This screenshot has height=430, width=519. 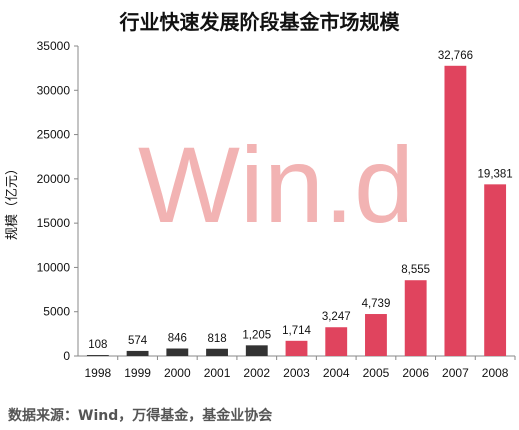 I want to click on y-tick-label: 20000, so click(x=54, y=179).